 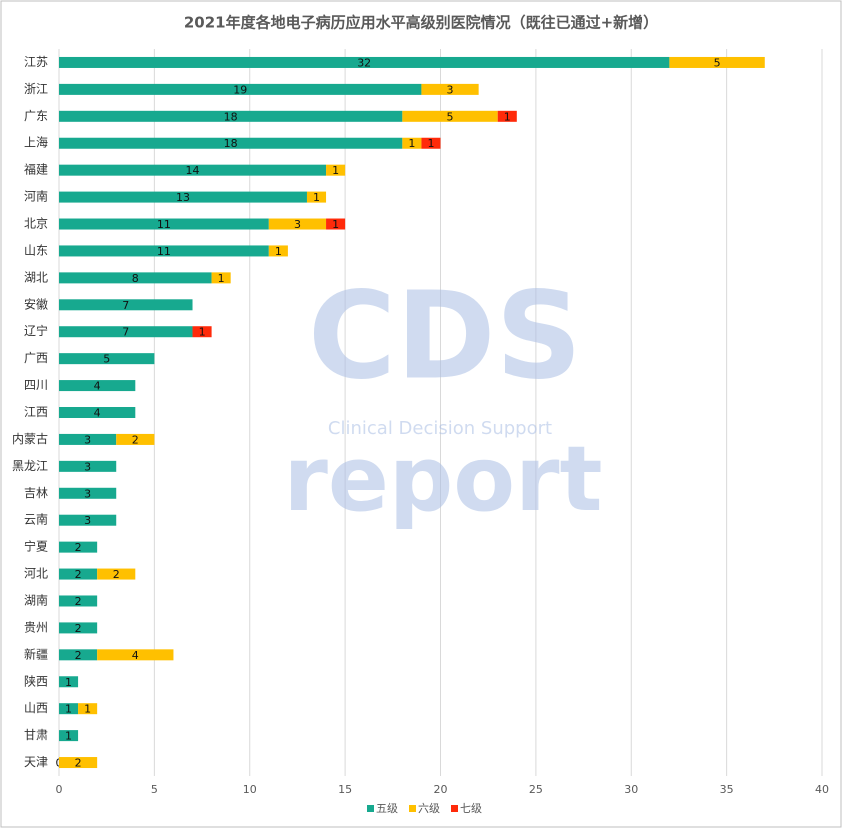 What do you see at coordinates (183, 197) in the screenshot?
I see `data-label: 13` at bounding box center [183, 197].